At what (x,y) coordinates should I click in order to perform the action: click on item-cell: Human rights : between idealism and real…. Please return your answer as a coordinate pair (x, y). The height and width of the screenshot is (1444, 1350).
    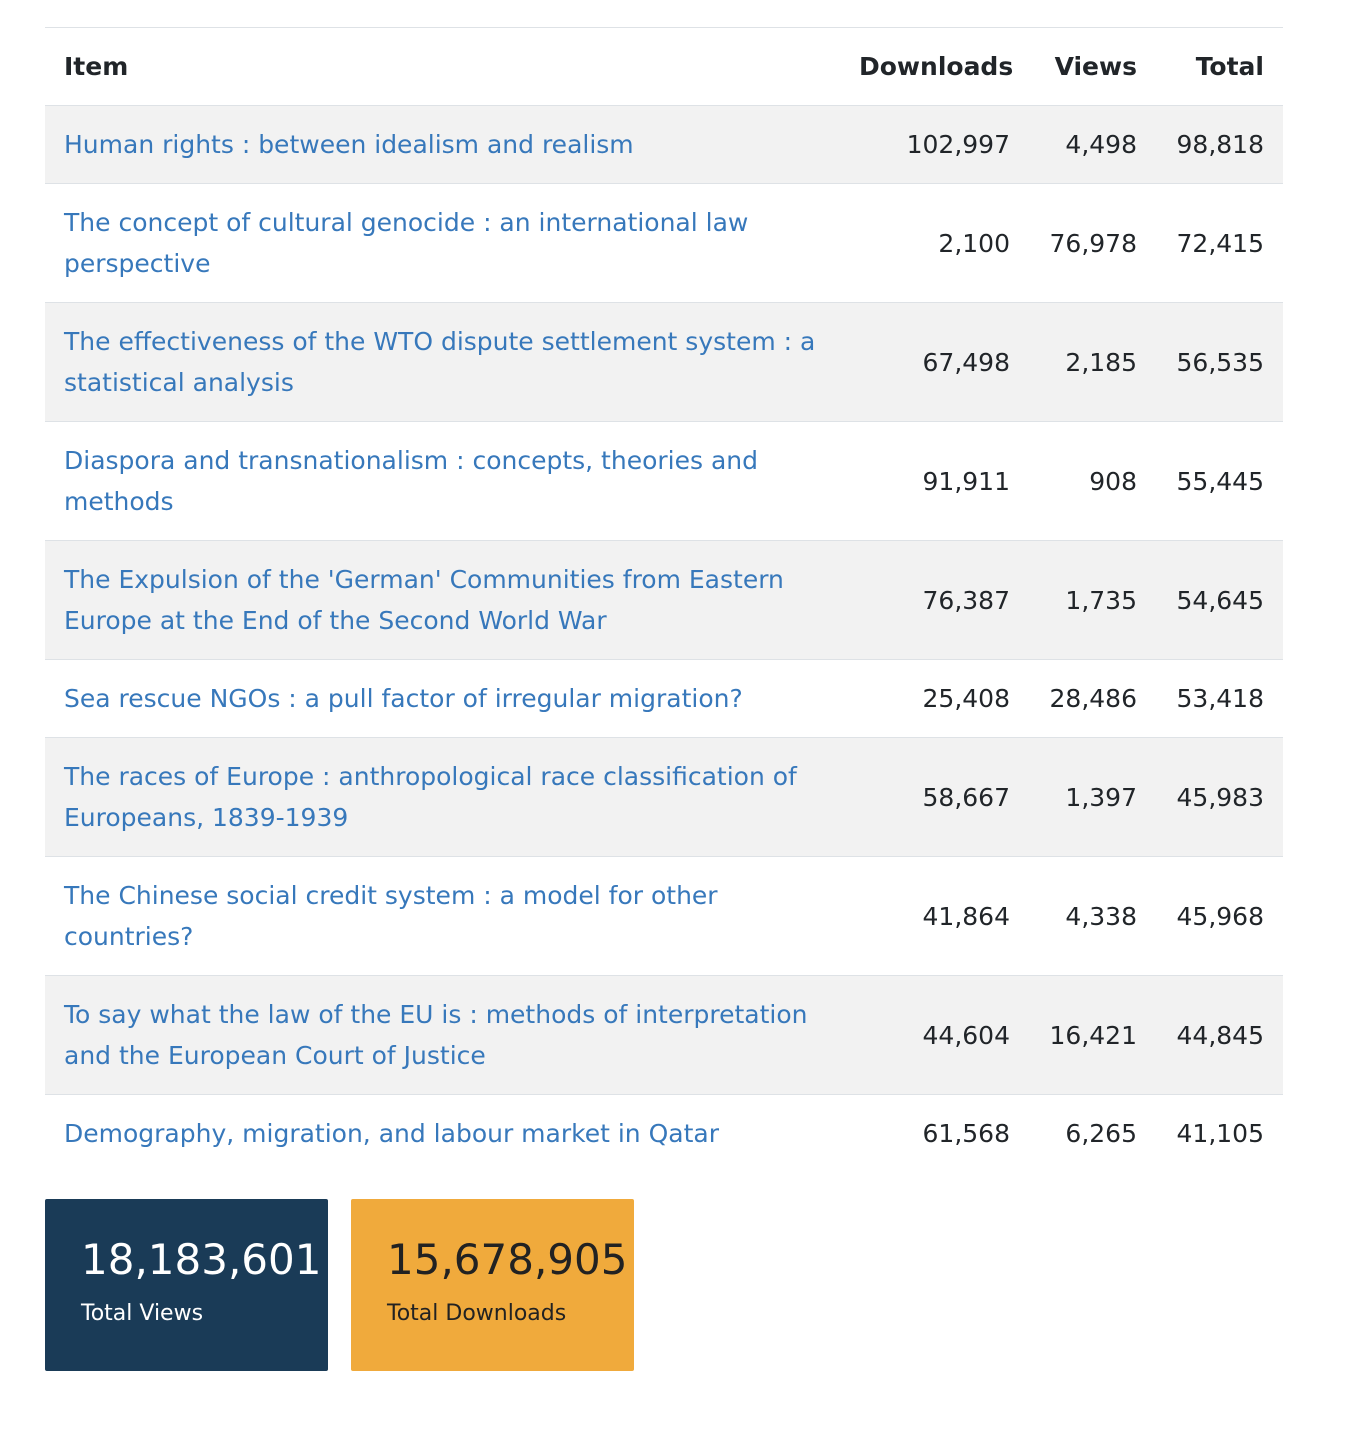
    Looking at the image, I should click on (442, 144).